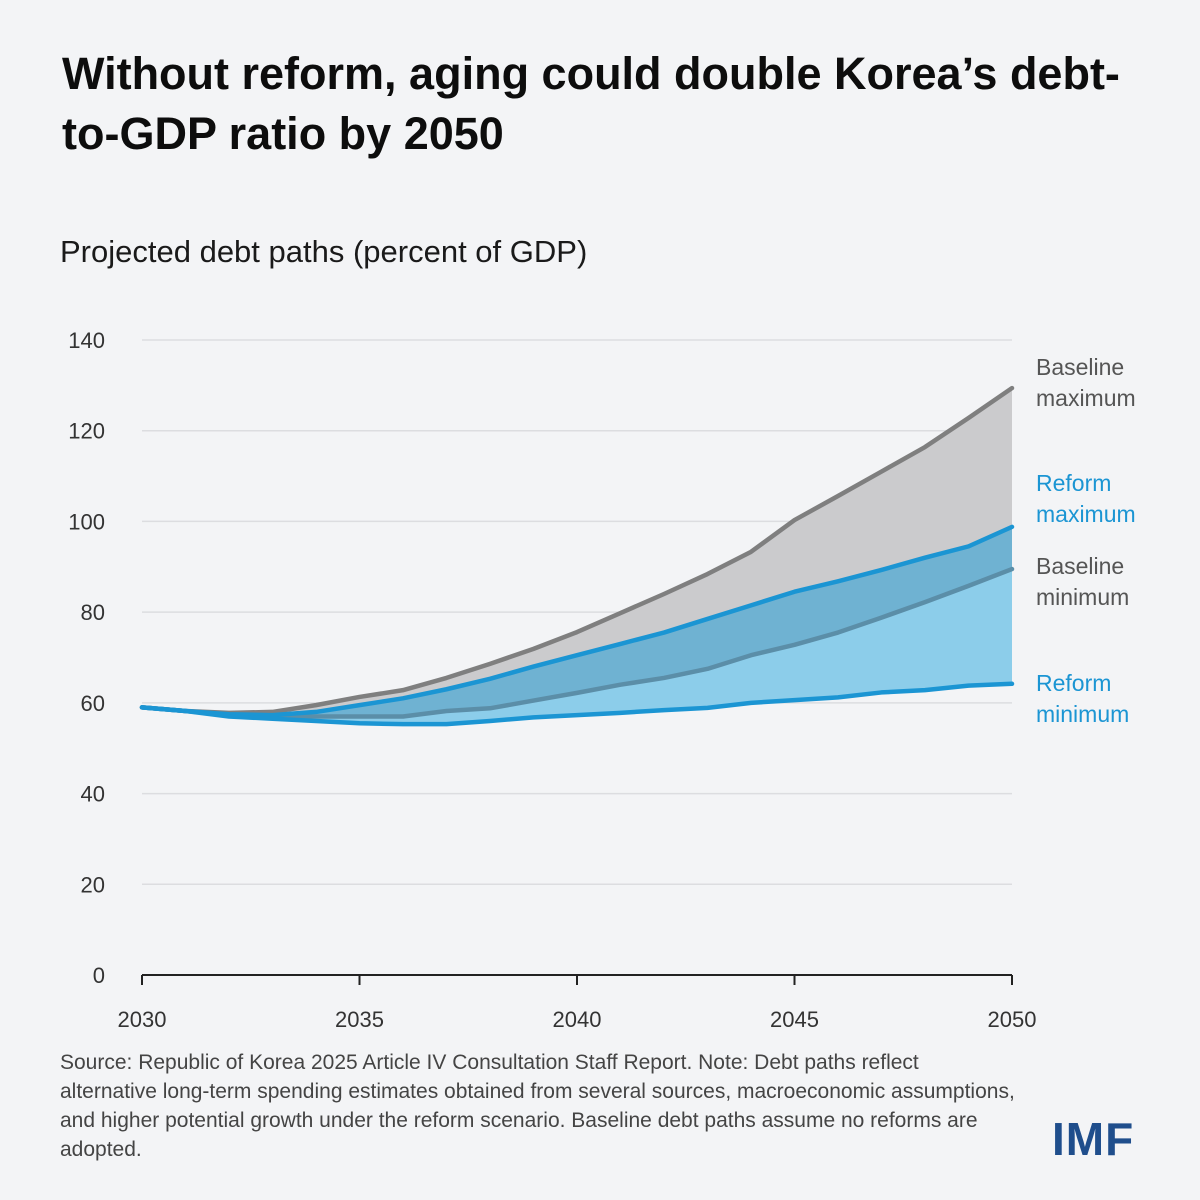 This screenshot has height=1200, width=1200. I want to click on y-tick-label: 20, so click(93, 884).